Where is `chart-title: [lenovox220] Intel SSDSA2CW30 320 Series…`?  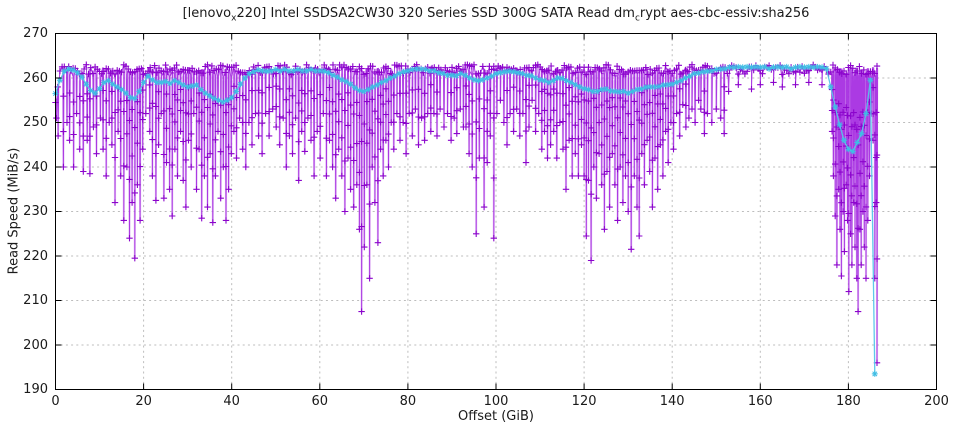 chart-title: [lenovox220] Intel SSDSA2CW30 320 Series… is located at coordinates (496, 15).